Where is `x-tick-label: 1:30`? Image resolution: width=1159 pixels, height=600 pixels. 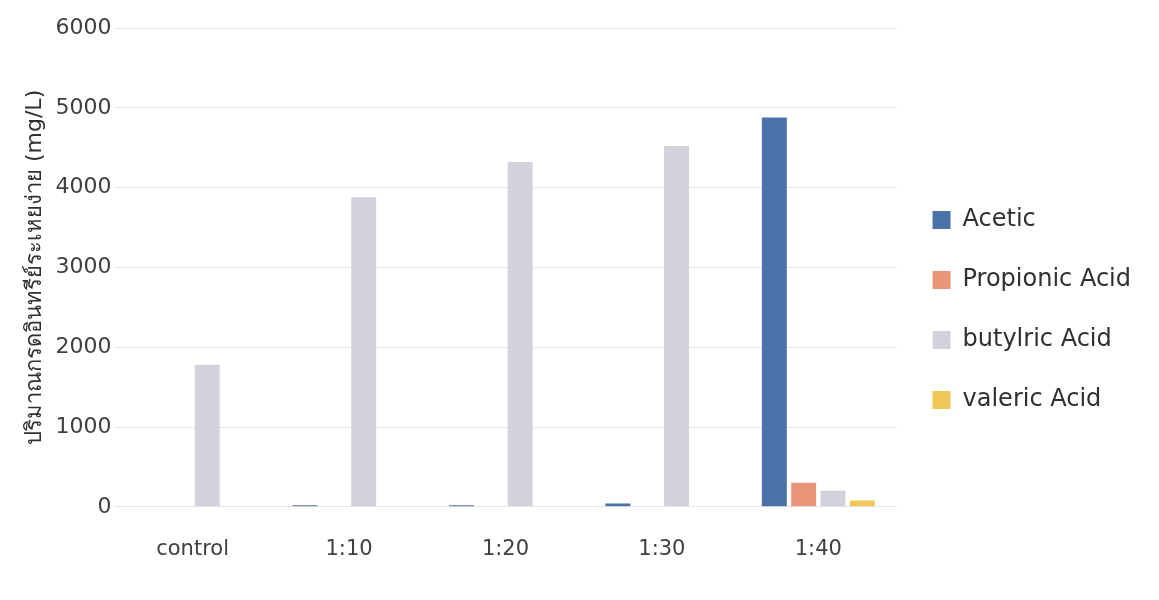 x-tick-label: 1:30 is located at coordinates (662, 547).